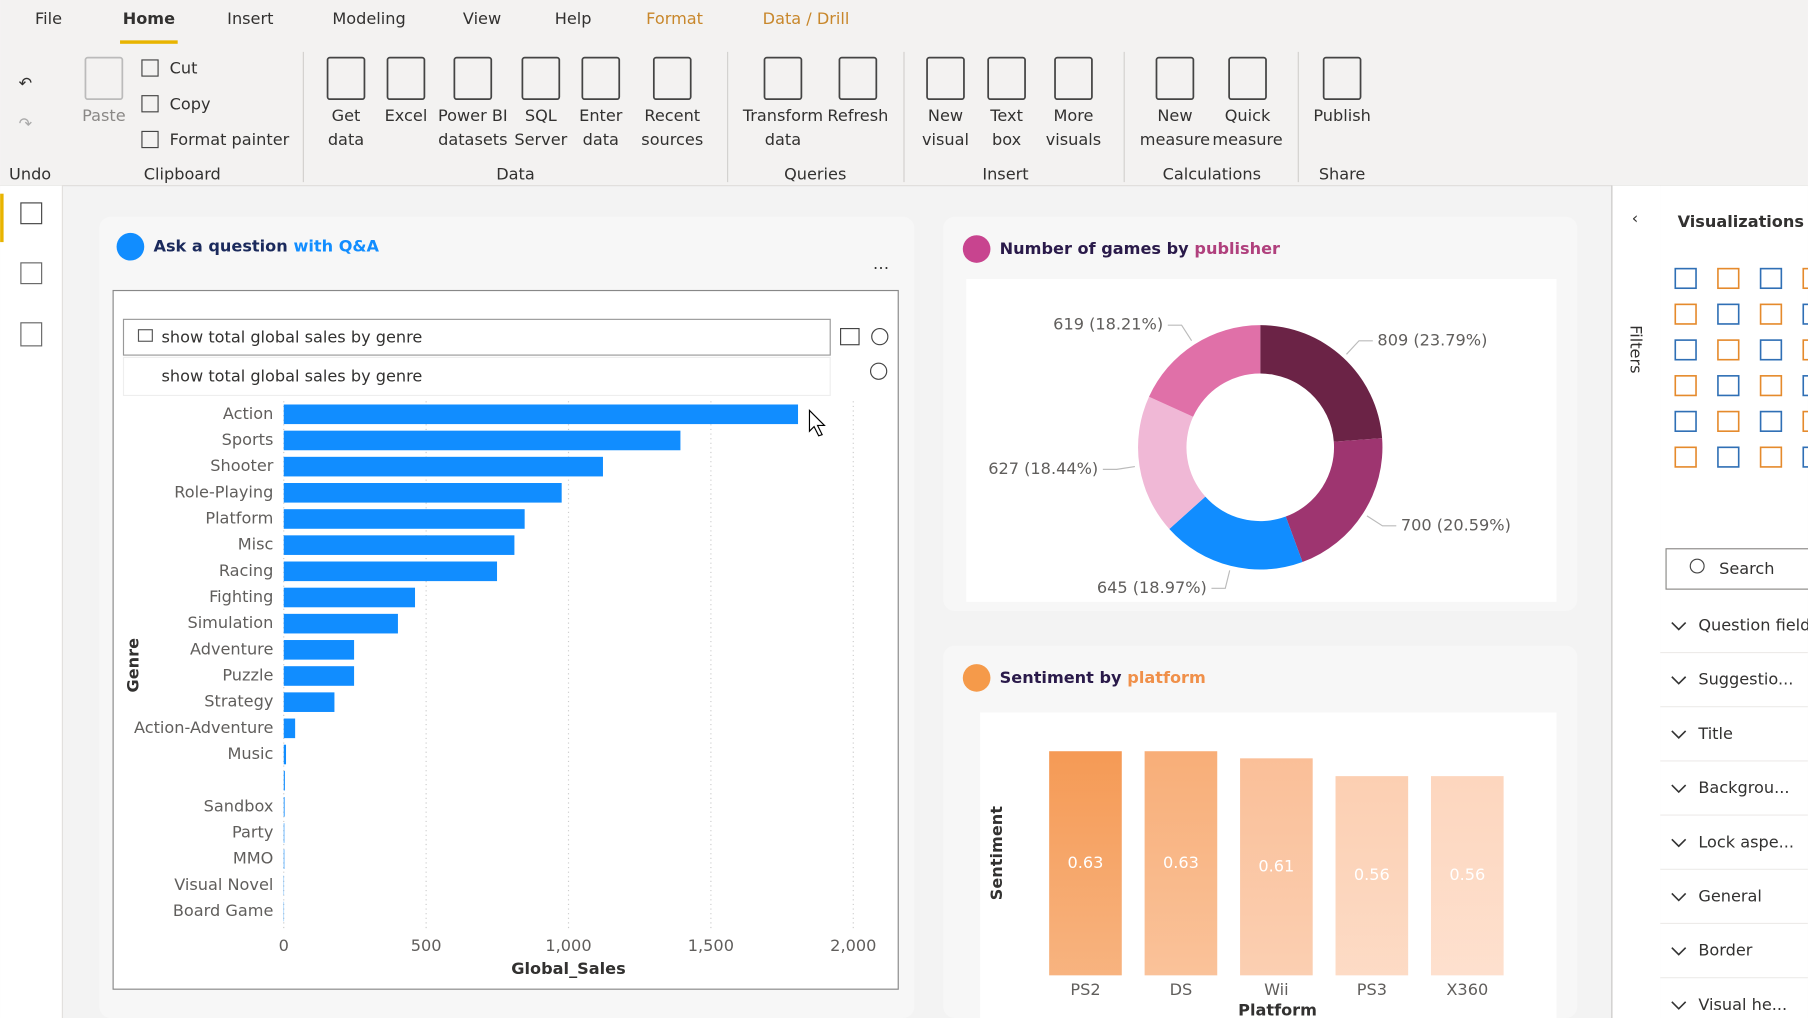 The image size is (1808, 1018). What do you see at coordinates (782, 115) in the screenshot?
I see `button-label: Transform` at bounding box center [782, 115].